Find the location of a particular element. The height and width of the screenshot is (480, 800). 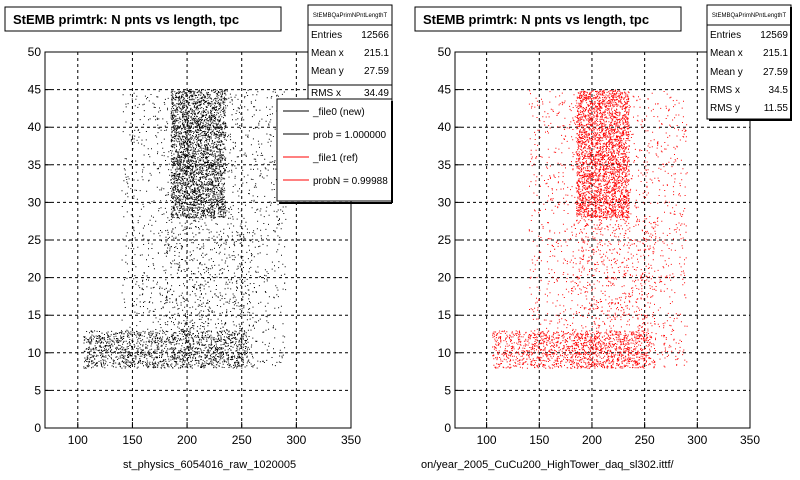

left-stat-label: Mean y is located at coordinates (327, 71).